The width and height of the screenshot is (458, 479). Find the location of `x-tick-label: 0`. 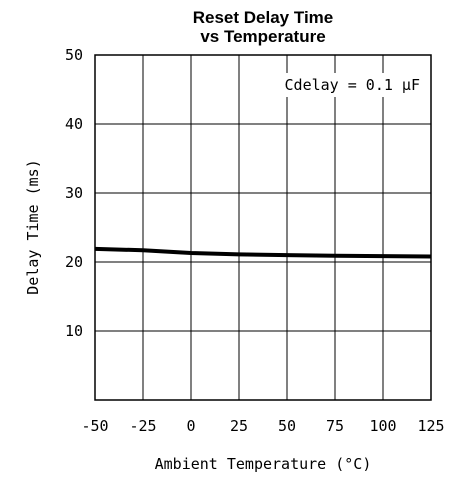

x-tick-label: 0 is located at coordinates (190, 426).